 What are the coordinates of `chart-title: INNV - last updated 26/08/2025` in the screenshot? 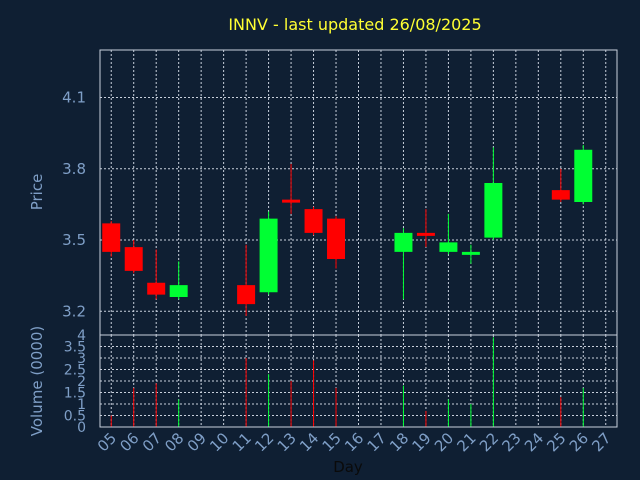 It's located at (354, 24).